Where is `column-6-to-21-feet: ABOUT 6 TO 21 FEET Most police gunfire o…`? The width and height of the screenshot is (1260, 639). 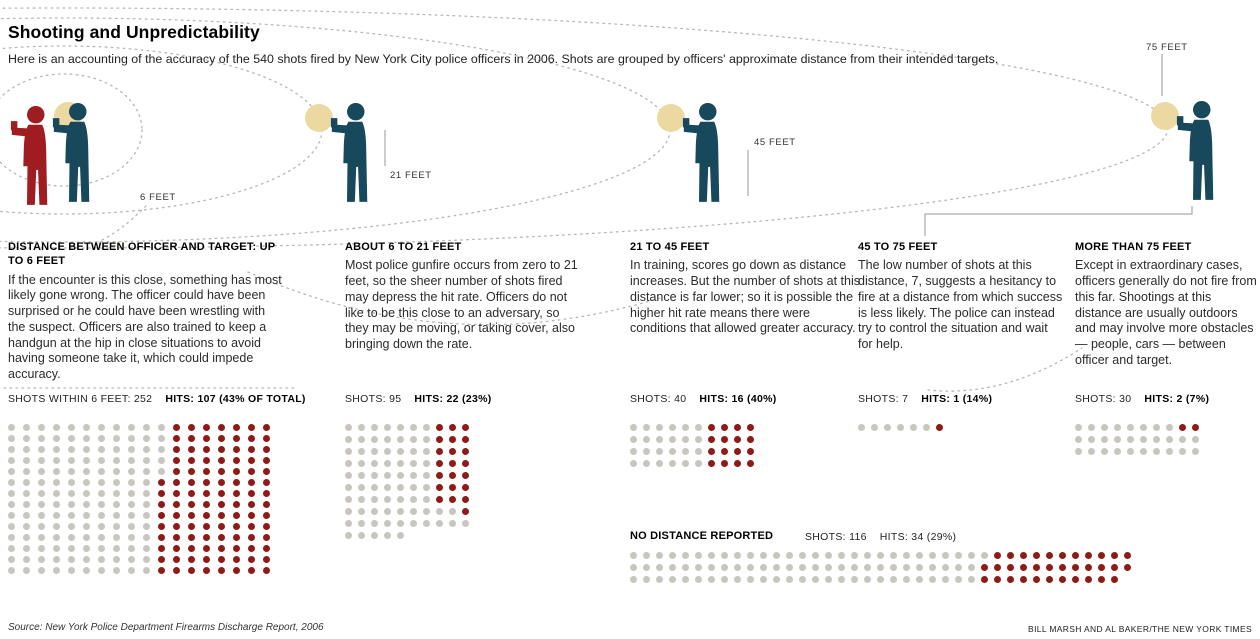 column-6-to-21-feet: ABOUT 6 TO 21 FEET Most police gunfire o… is located at coordinates (464, 296).